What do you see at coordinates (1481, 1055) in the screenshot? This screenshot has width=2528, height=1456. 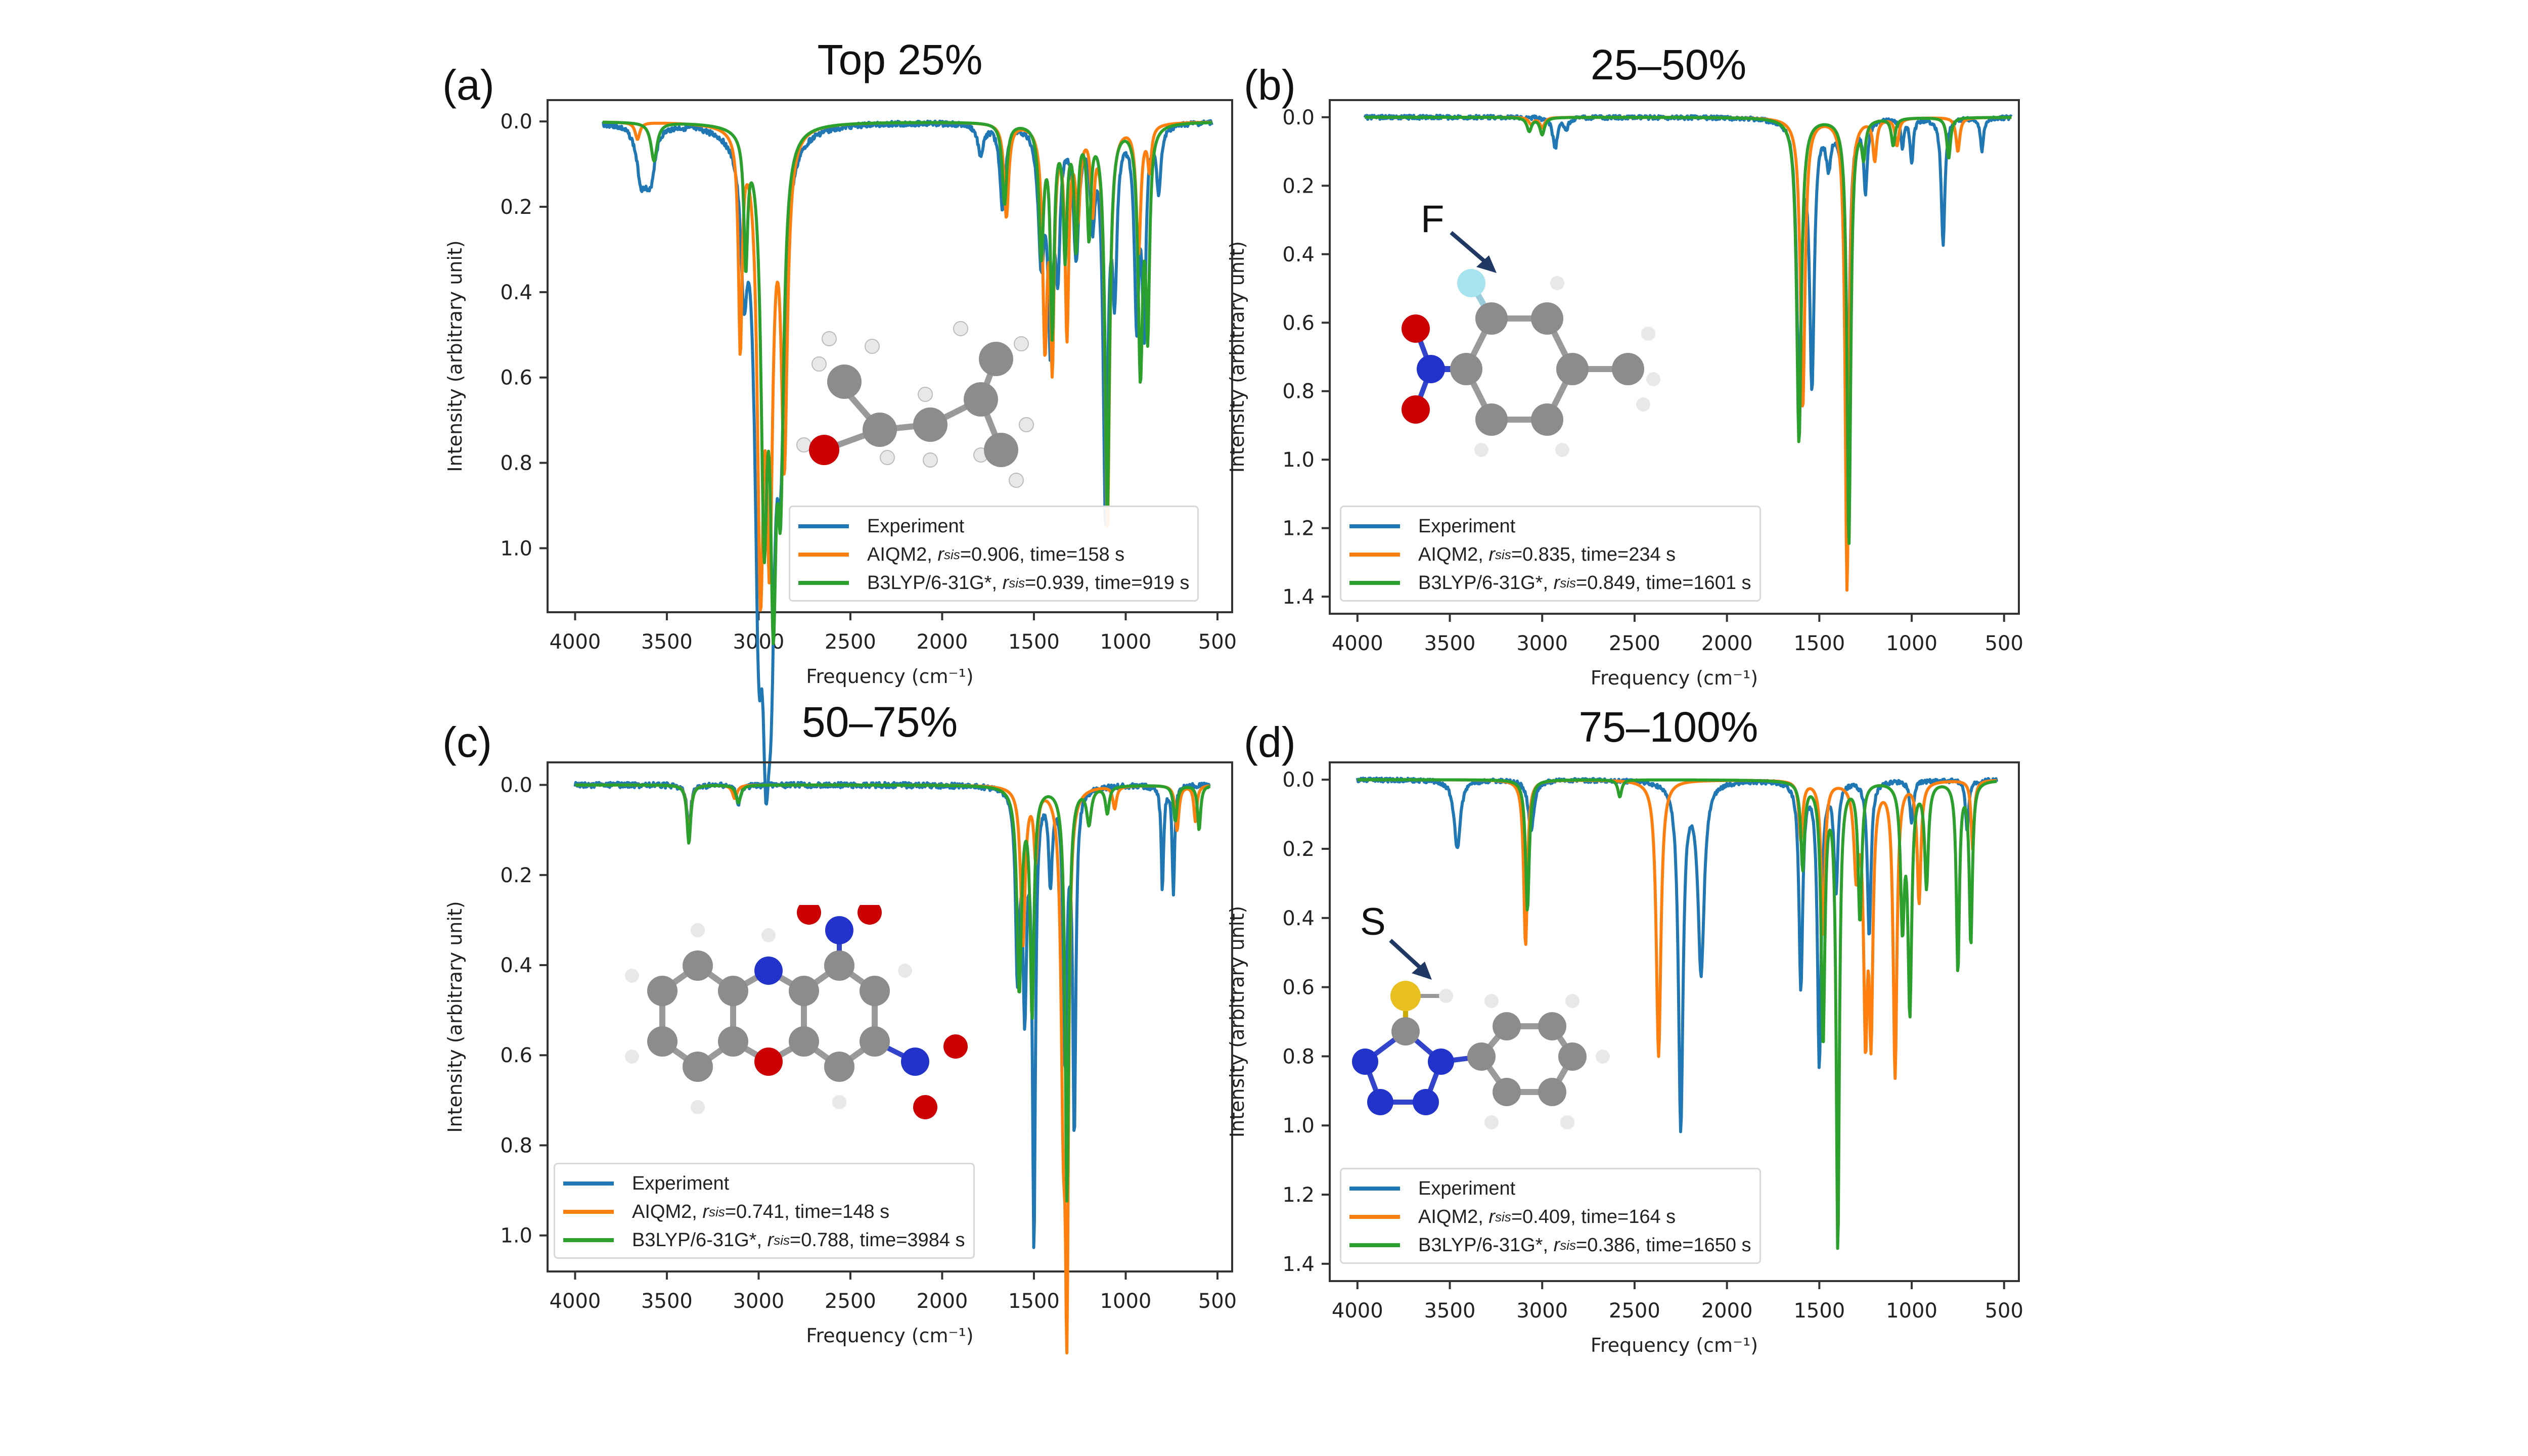 I see `molecule-d-illustration` at bounding box center [1481, 1055].